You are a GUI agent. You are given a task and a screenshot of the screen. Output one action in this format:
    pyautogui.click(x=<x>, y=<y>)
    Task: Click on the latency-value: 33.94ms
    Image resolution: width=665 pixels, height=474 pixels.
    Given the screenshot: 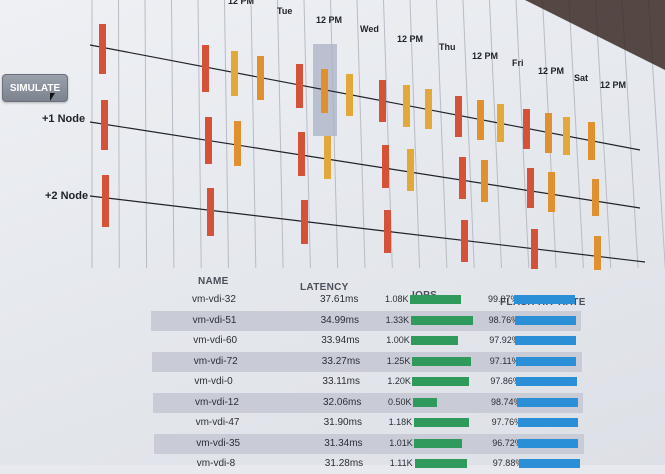 What is the action you would take?
    pyautogui.click(x=340, y=340)
    